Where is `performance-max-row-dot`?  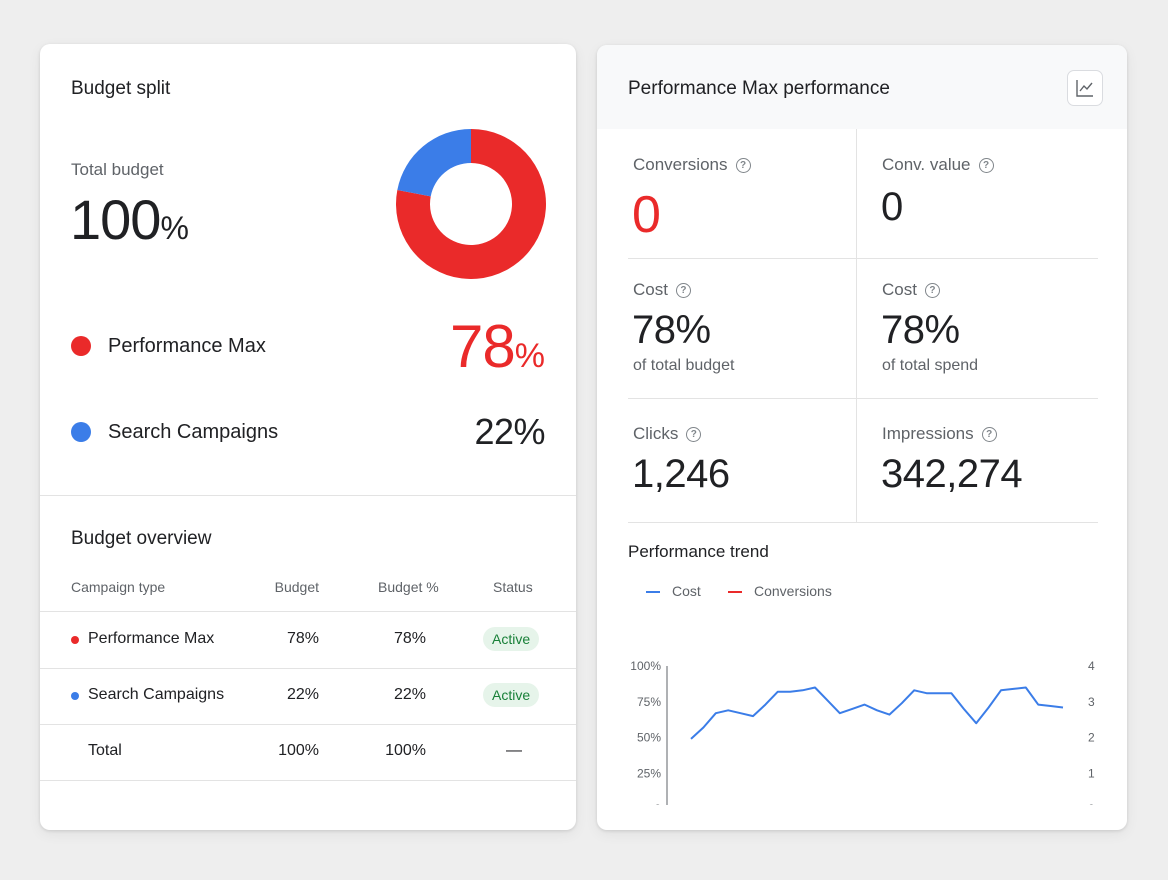
performance-max-row-dot is located at coordinates (75, 640).